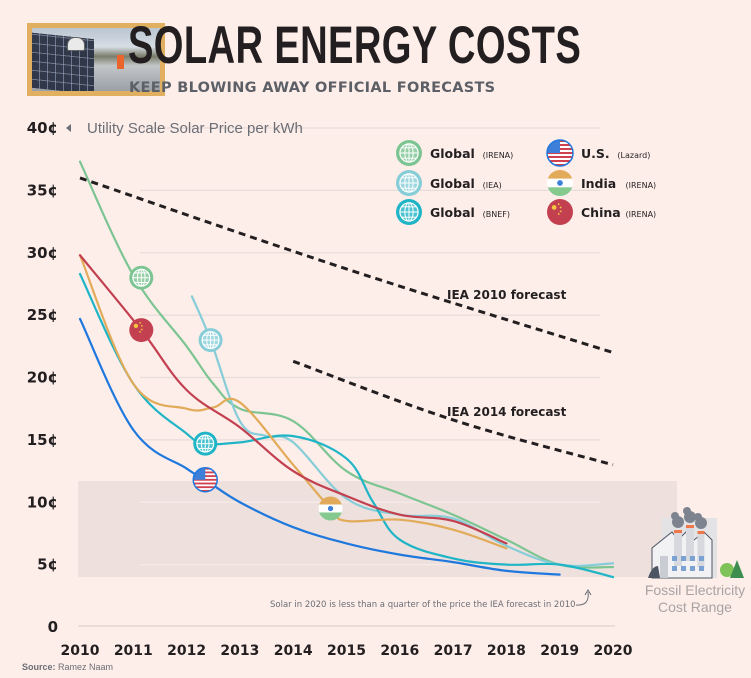 The image size is (751, 678). I want to click on y-tick-label: 40¢, so click(42, 128).